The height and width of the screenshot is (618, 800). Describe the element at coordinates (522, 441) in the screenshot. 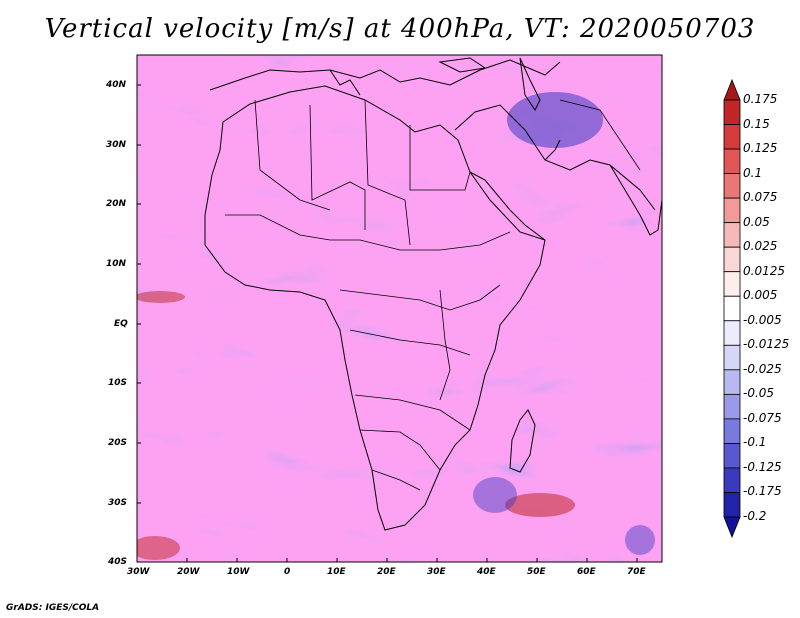

I see `madagascar-coastline` at that location.